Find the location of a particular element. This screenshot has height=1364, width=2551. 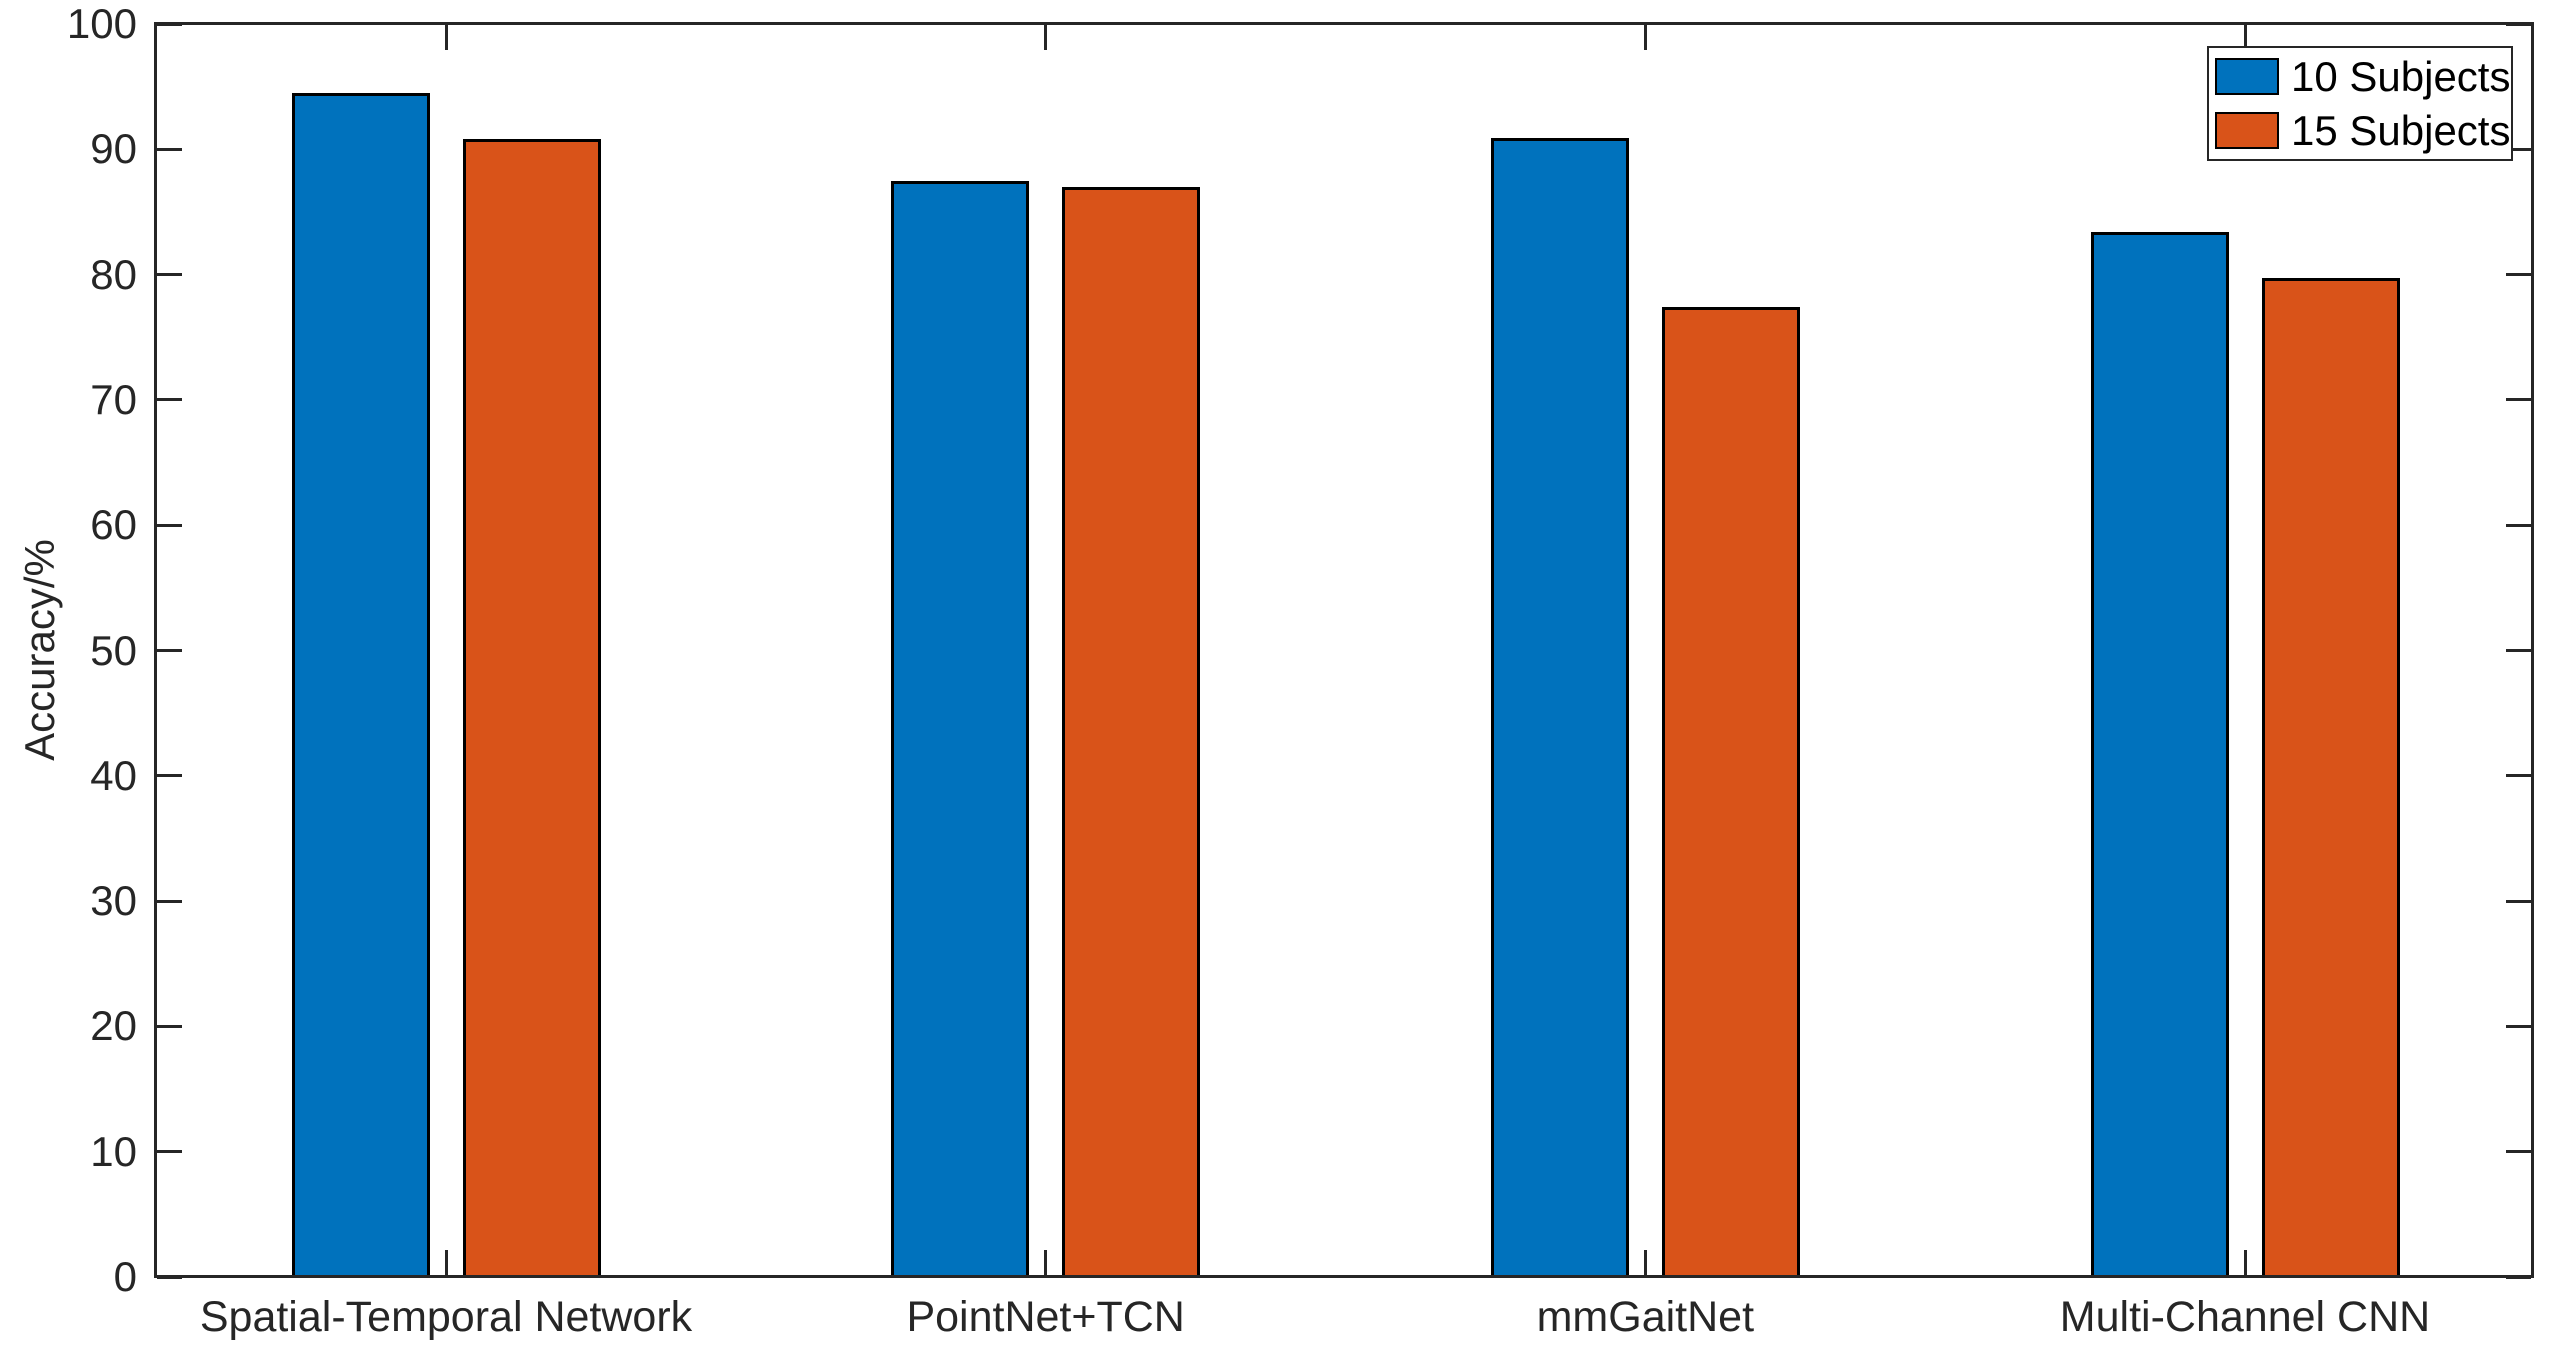

bar-15-subjects-spatial-temporal-network is located at coordinates (531, 708).